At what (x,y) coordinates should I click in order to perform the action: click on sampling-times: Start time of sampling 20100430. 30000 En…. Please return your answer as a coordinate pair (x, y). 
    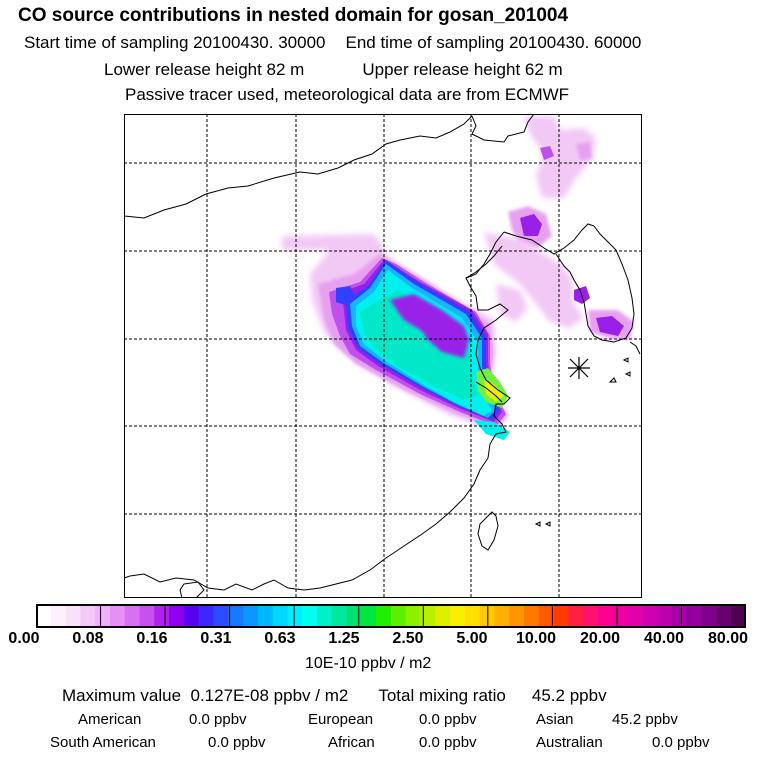
    Looking at the image, I should click on (332, 43).